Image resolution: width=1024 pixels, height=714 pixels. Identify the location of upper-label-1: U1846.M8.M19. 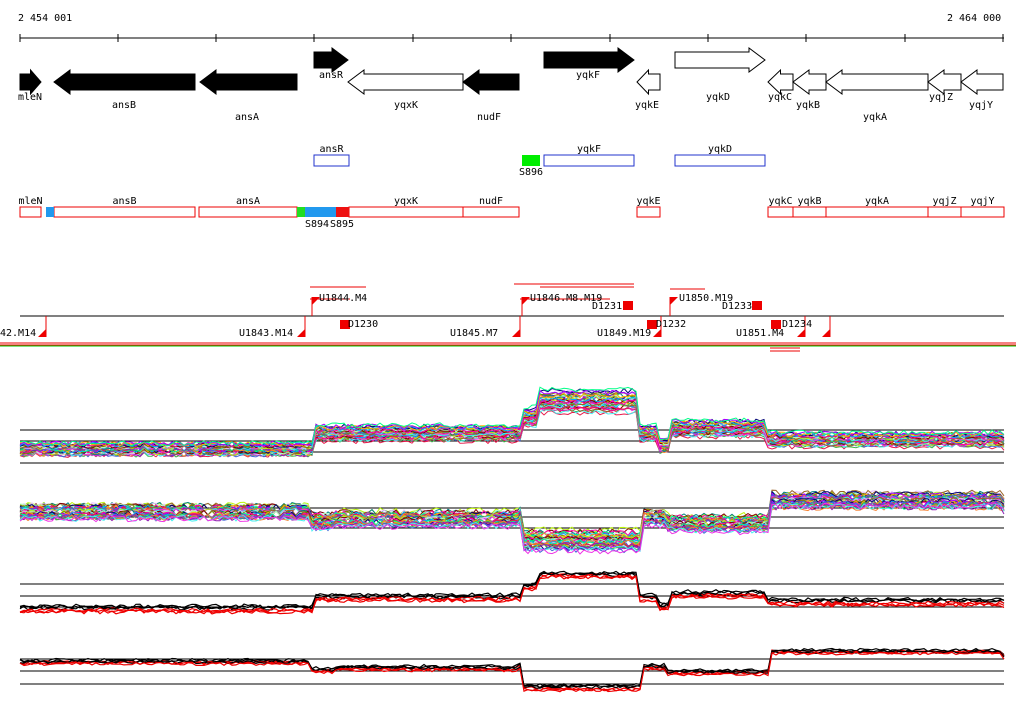
(566, 298).